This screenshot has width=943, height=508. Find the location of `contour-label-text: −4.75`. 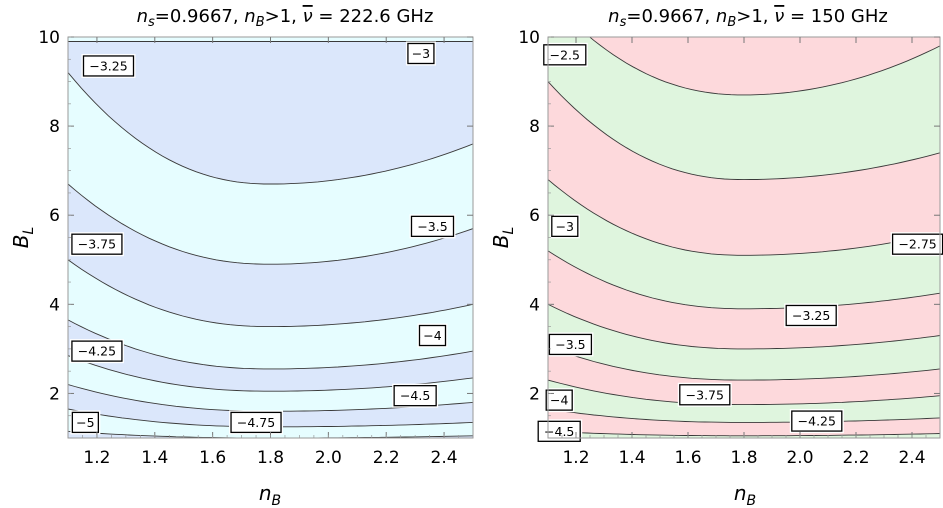

contour-label-text: −4.75 is located at coordinates (256, 422).